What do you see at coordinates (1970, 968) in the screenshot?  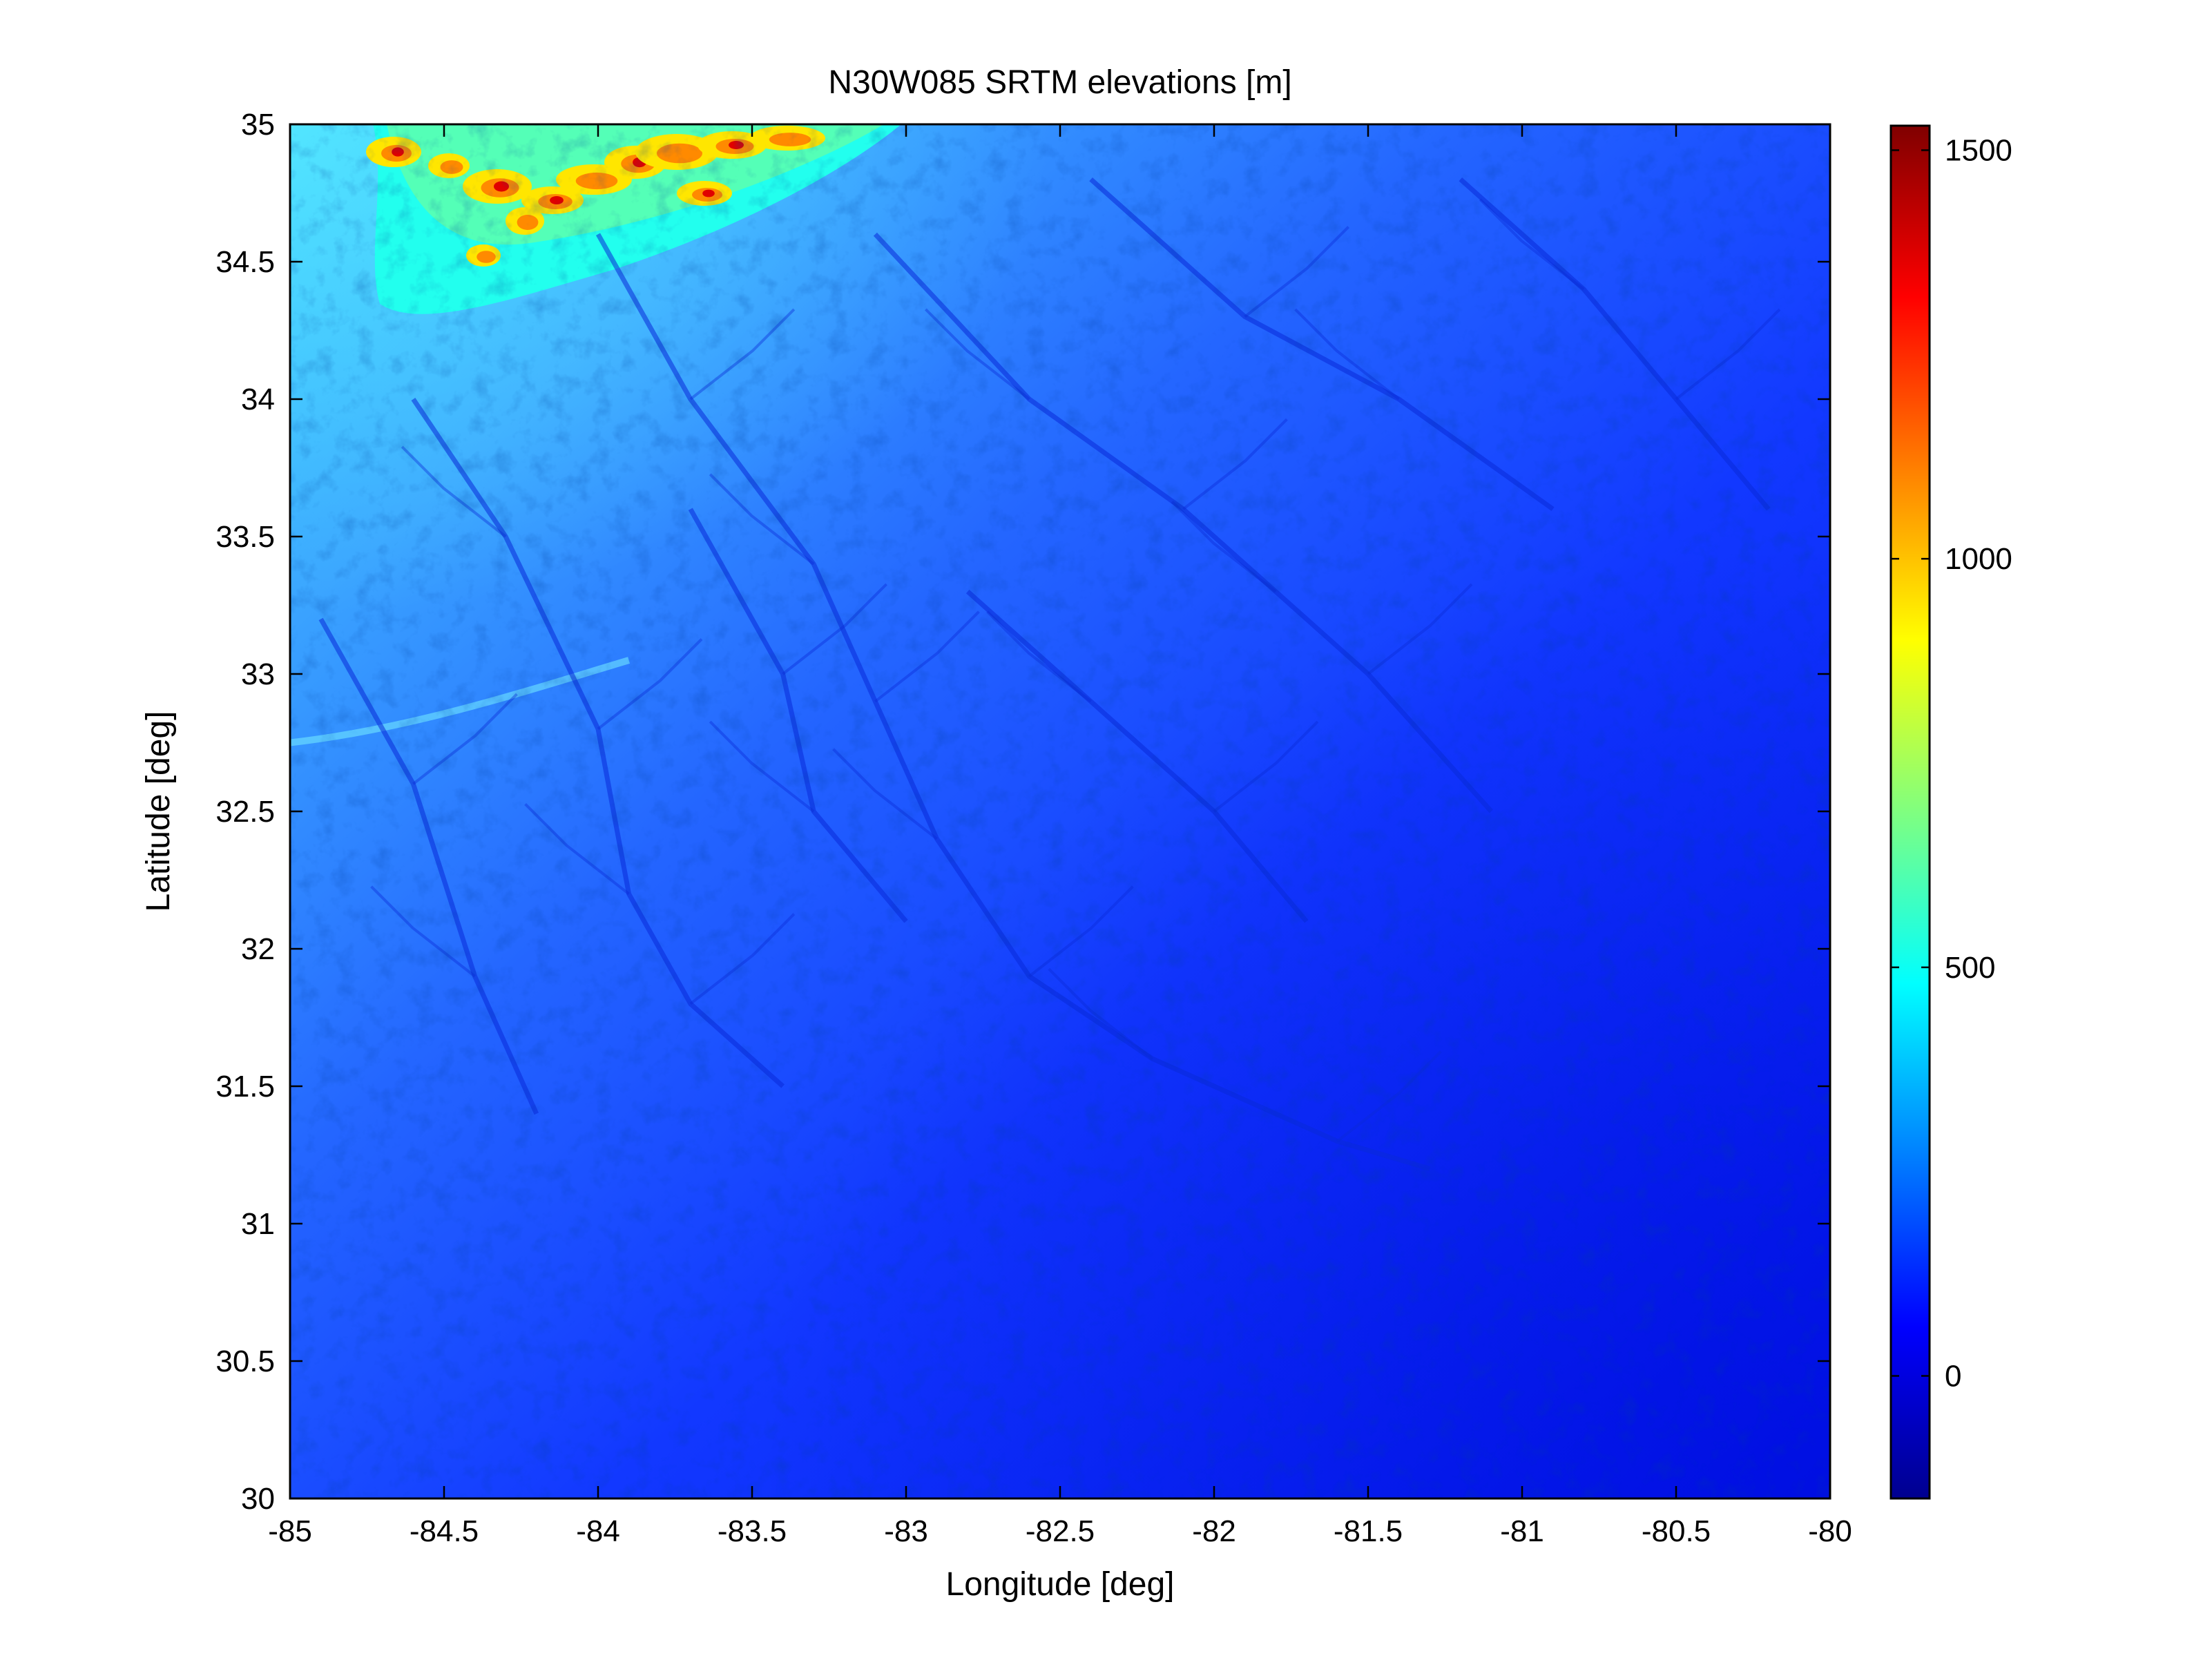 I see `colorbar-tick-label: 500` at bounding box center [1970, 968].